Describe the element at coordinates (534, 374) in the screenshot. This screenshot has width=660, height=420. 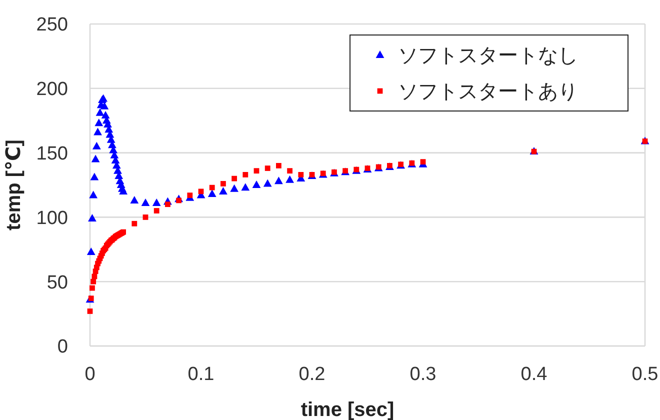
I see `x-tick-label: 0.4` at that location.